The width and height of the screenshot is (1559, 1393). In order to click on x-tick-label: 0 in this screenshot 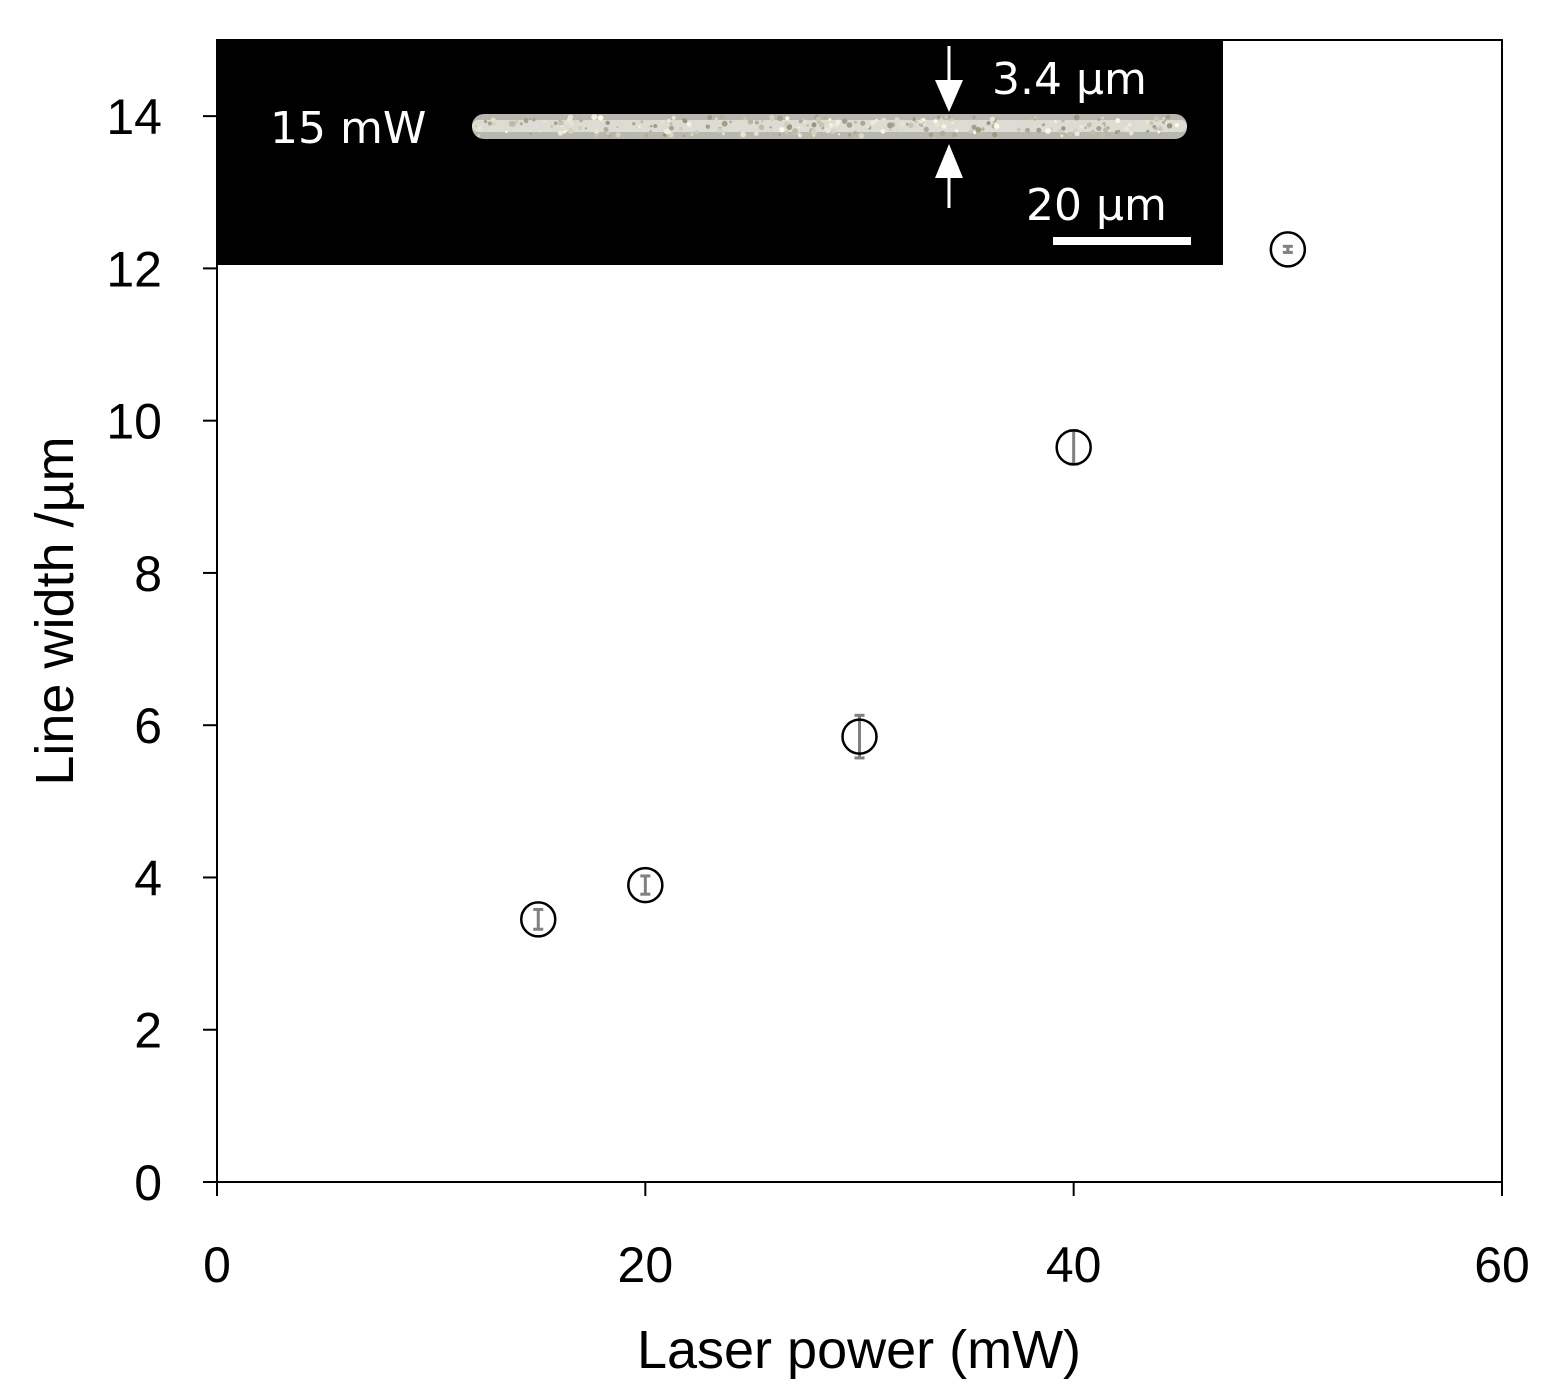, I will do `click(217, 1265)`.